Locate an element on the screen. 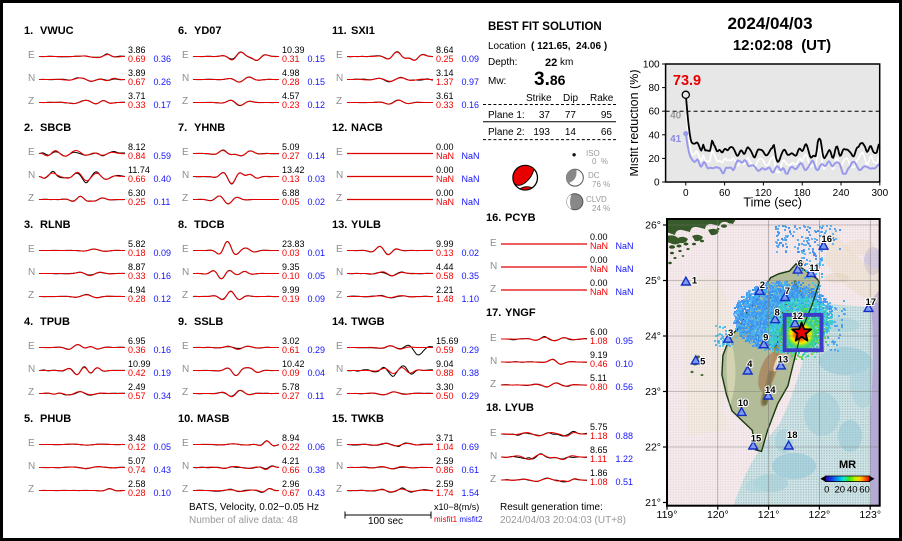  svg-text: MR is located at coordinates (847, 465).